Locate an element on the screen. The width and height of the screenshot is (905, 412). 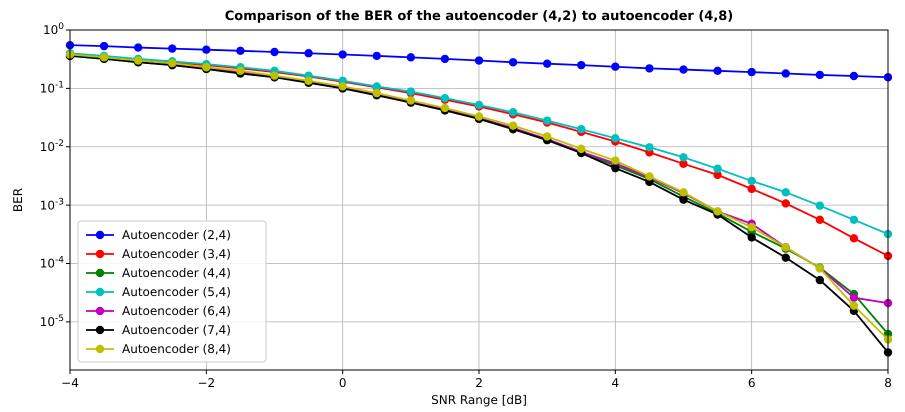
legend-label: Autoencoder (2,4) is located at coordinates (176, 235).